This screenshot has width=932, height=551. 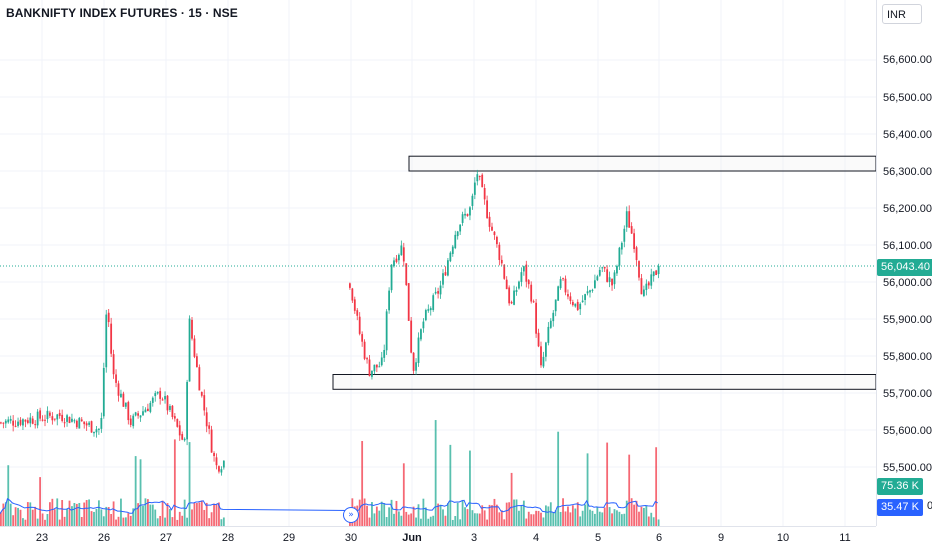 What do you see at coordinates (904, 263) in the screenshot?
I see `price-axis` at bounding box center [904, 263].